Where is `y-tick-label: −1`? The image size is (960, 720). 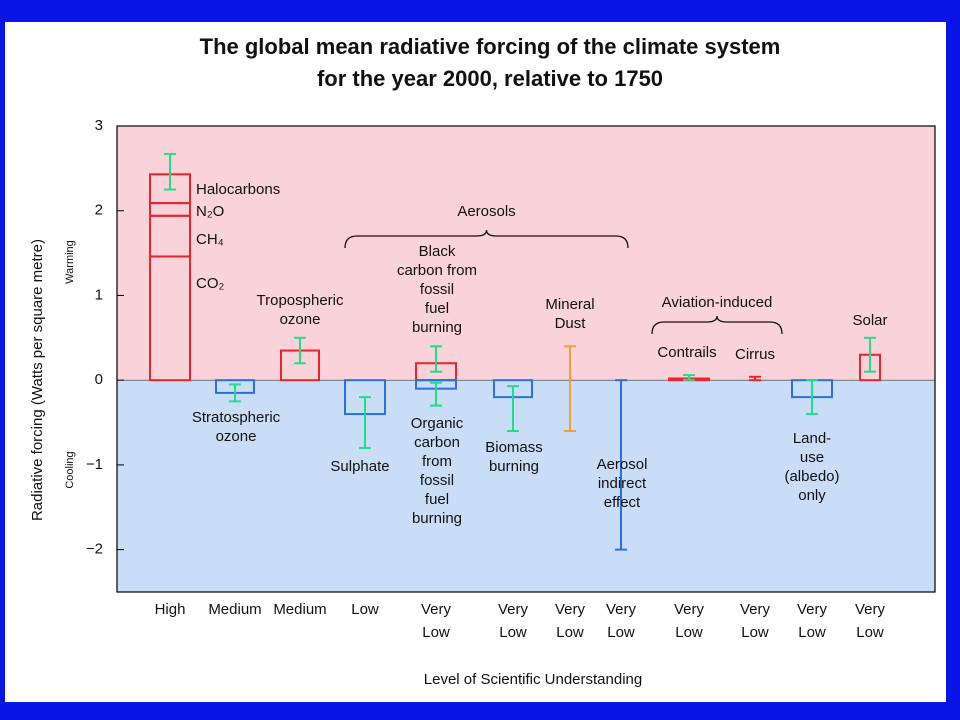 y-tick-label: −1 is located at coordinates (94, 464).